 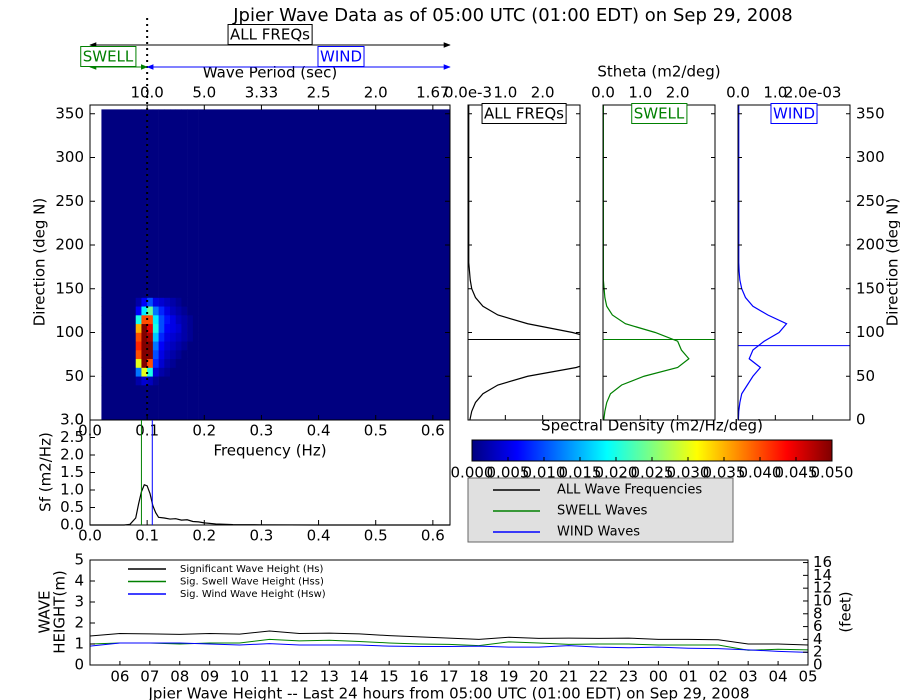 I want to click on band-label: ALL FREQs, so click(x=270, y=35).